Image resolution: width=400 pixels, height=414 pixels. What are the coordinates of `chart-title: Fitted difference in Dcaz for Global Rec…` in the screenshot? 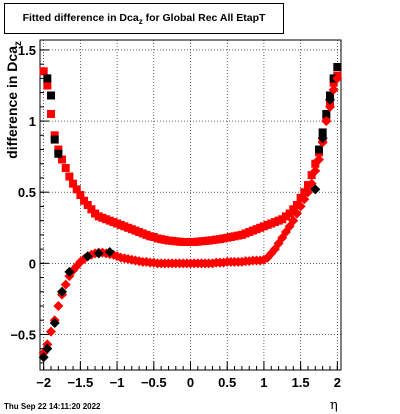 It's located at (144, 19).